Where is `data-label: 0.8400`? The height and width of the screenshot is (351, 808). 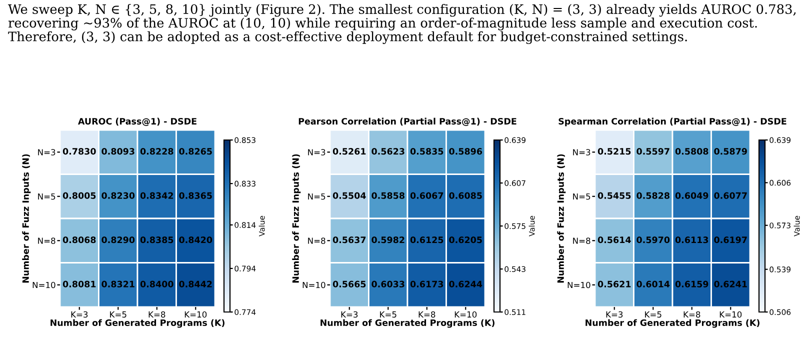
data-label: 0.8400 is located at coordinates (157, 284).